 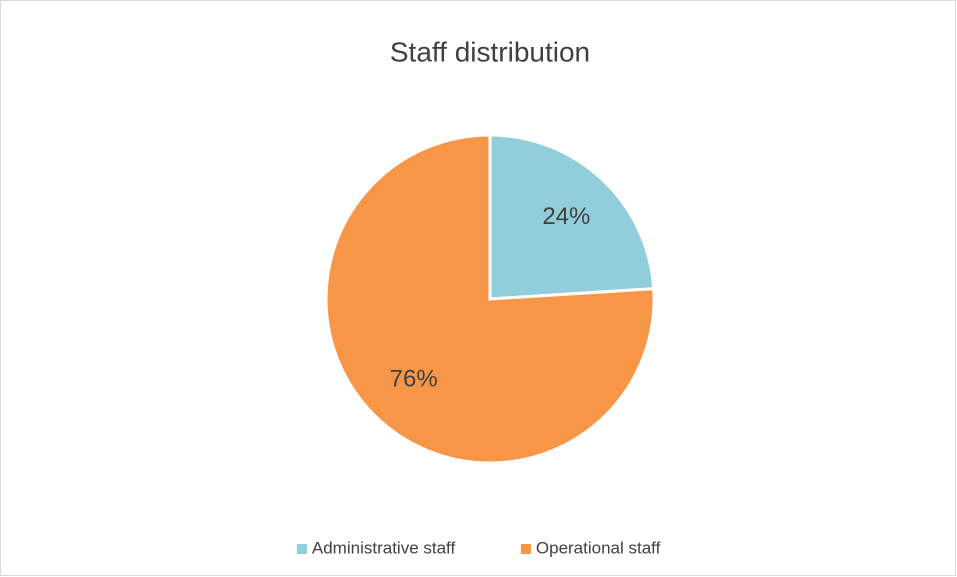 I want to click on legend-label: Administrative staff, so click(x=384, y=547).